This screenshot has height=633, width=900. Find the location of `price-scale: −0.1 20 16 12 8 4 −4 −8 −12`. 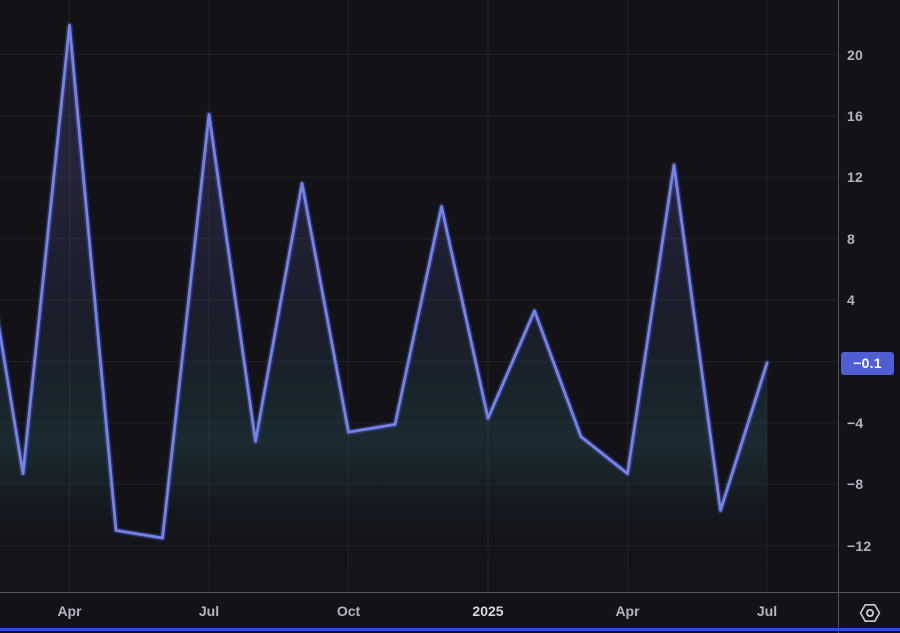

price-scale: −0.1 20 16 12 8 4 −4 −8 −12 is located at coordinates (869, 296).